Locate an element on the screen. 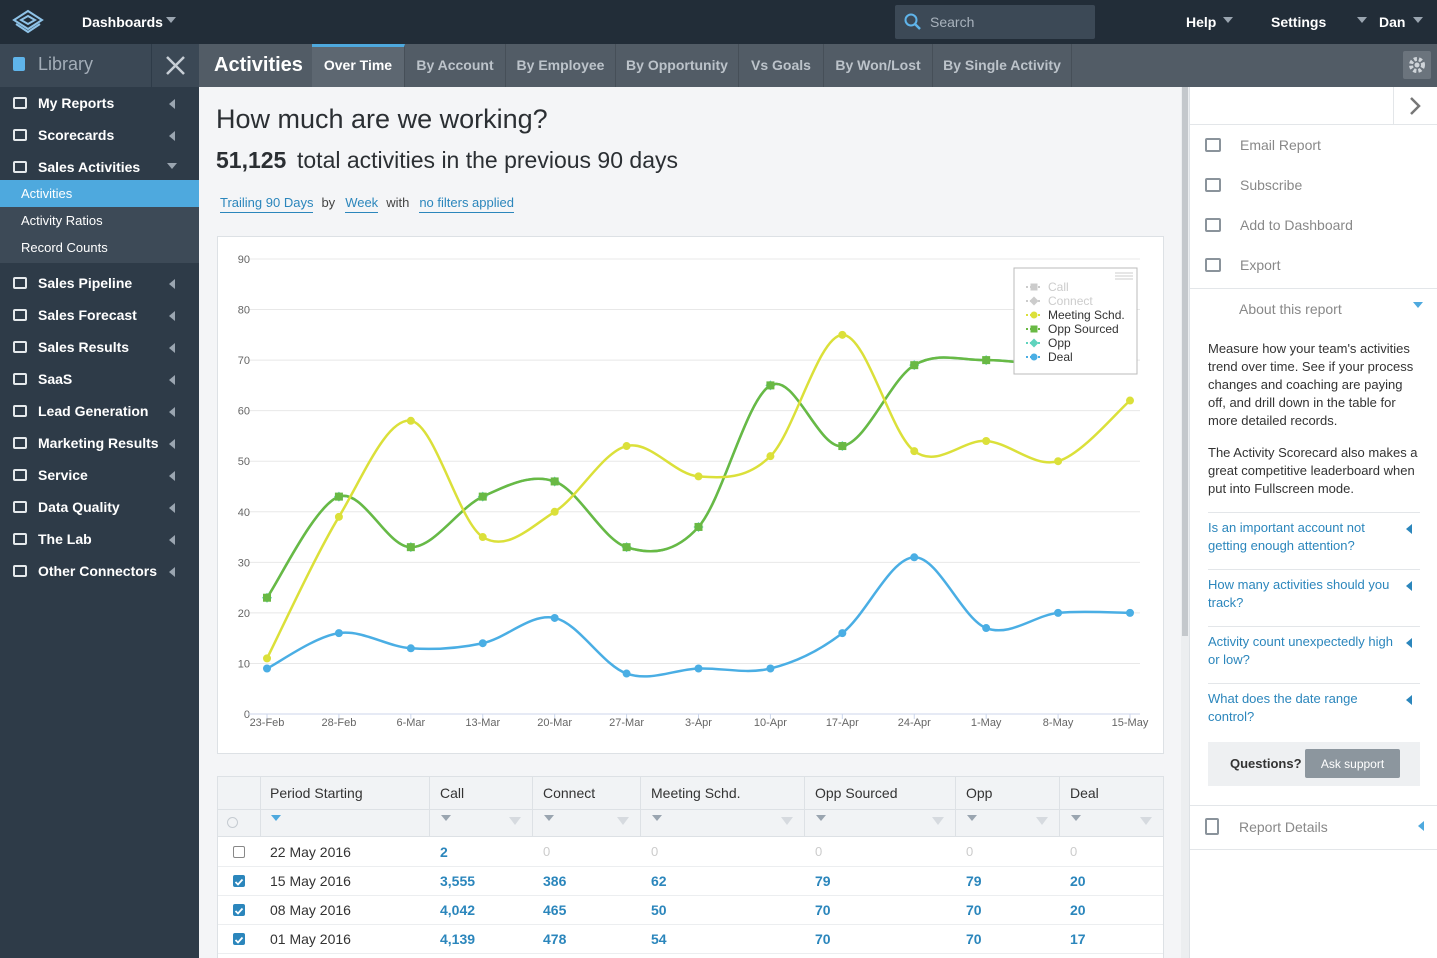 The height and width of the screenshot is (958, 1437). settings-button is located at coordinates (1417, 65).